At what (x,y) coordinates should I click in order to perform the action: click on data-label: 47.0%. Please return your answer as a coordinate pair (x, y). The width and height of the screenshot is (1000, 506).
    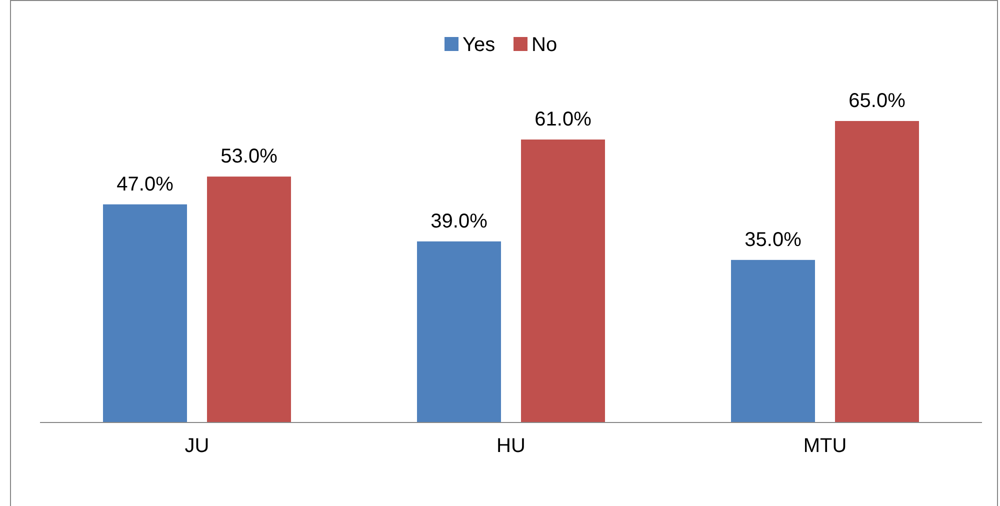
    Looking at the image, I should click on (145, 184).